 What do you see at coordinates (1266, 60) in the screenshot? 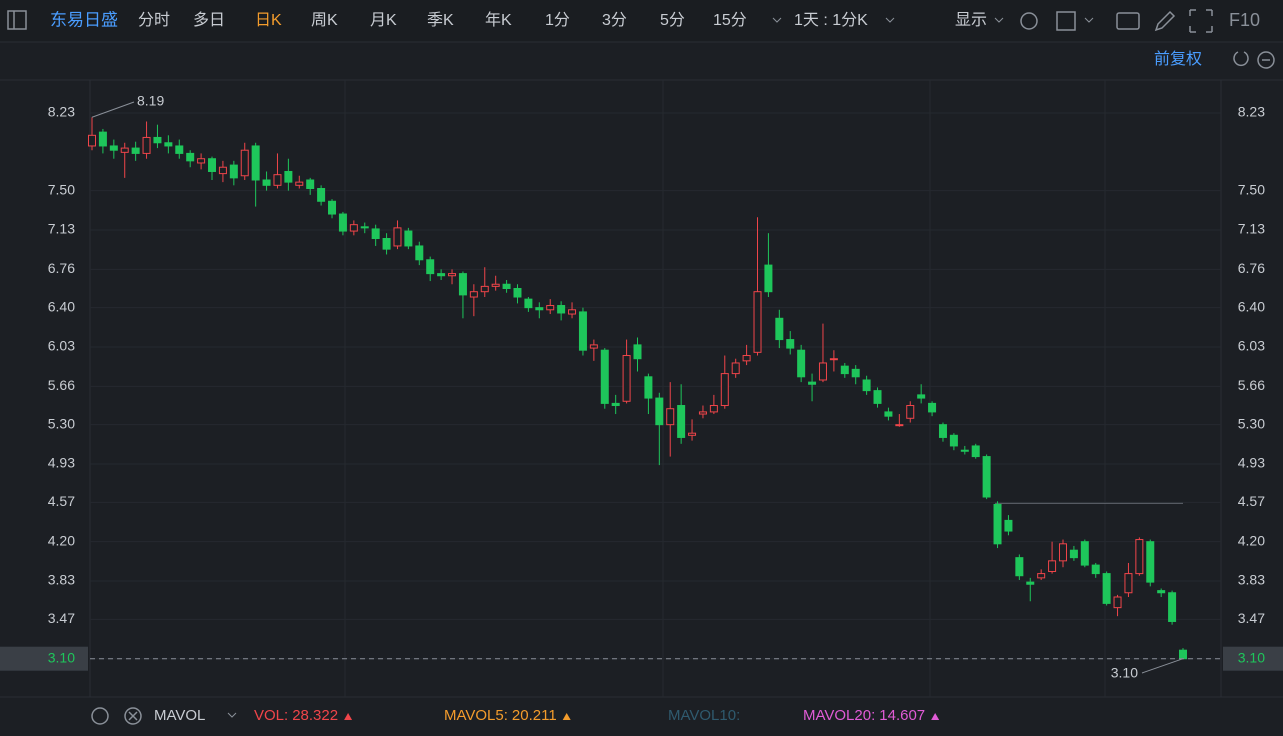
I see `minus-icon` at bounding box center [1266, 60].